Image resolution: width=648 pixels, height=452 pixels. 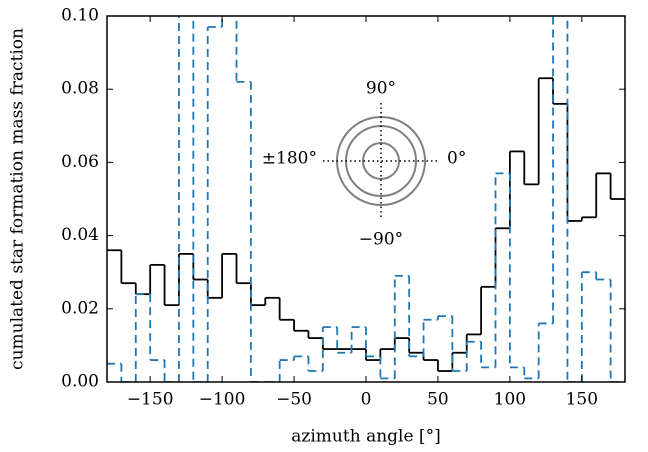 I want to click on y-tick-label: 0.08, so click(x=80, y=89).